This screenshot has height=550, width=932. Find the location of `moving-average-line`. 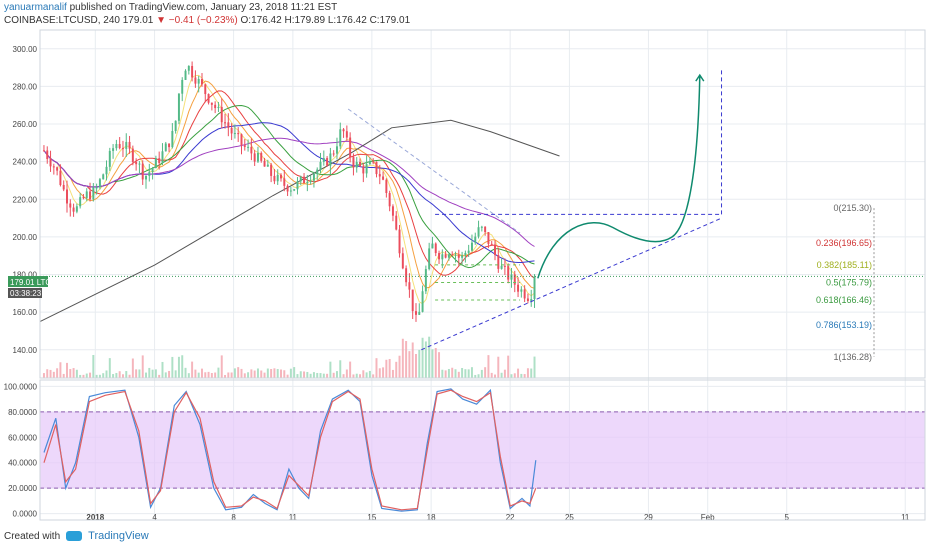

moving-average-line is located at coordinates (289, 192).